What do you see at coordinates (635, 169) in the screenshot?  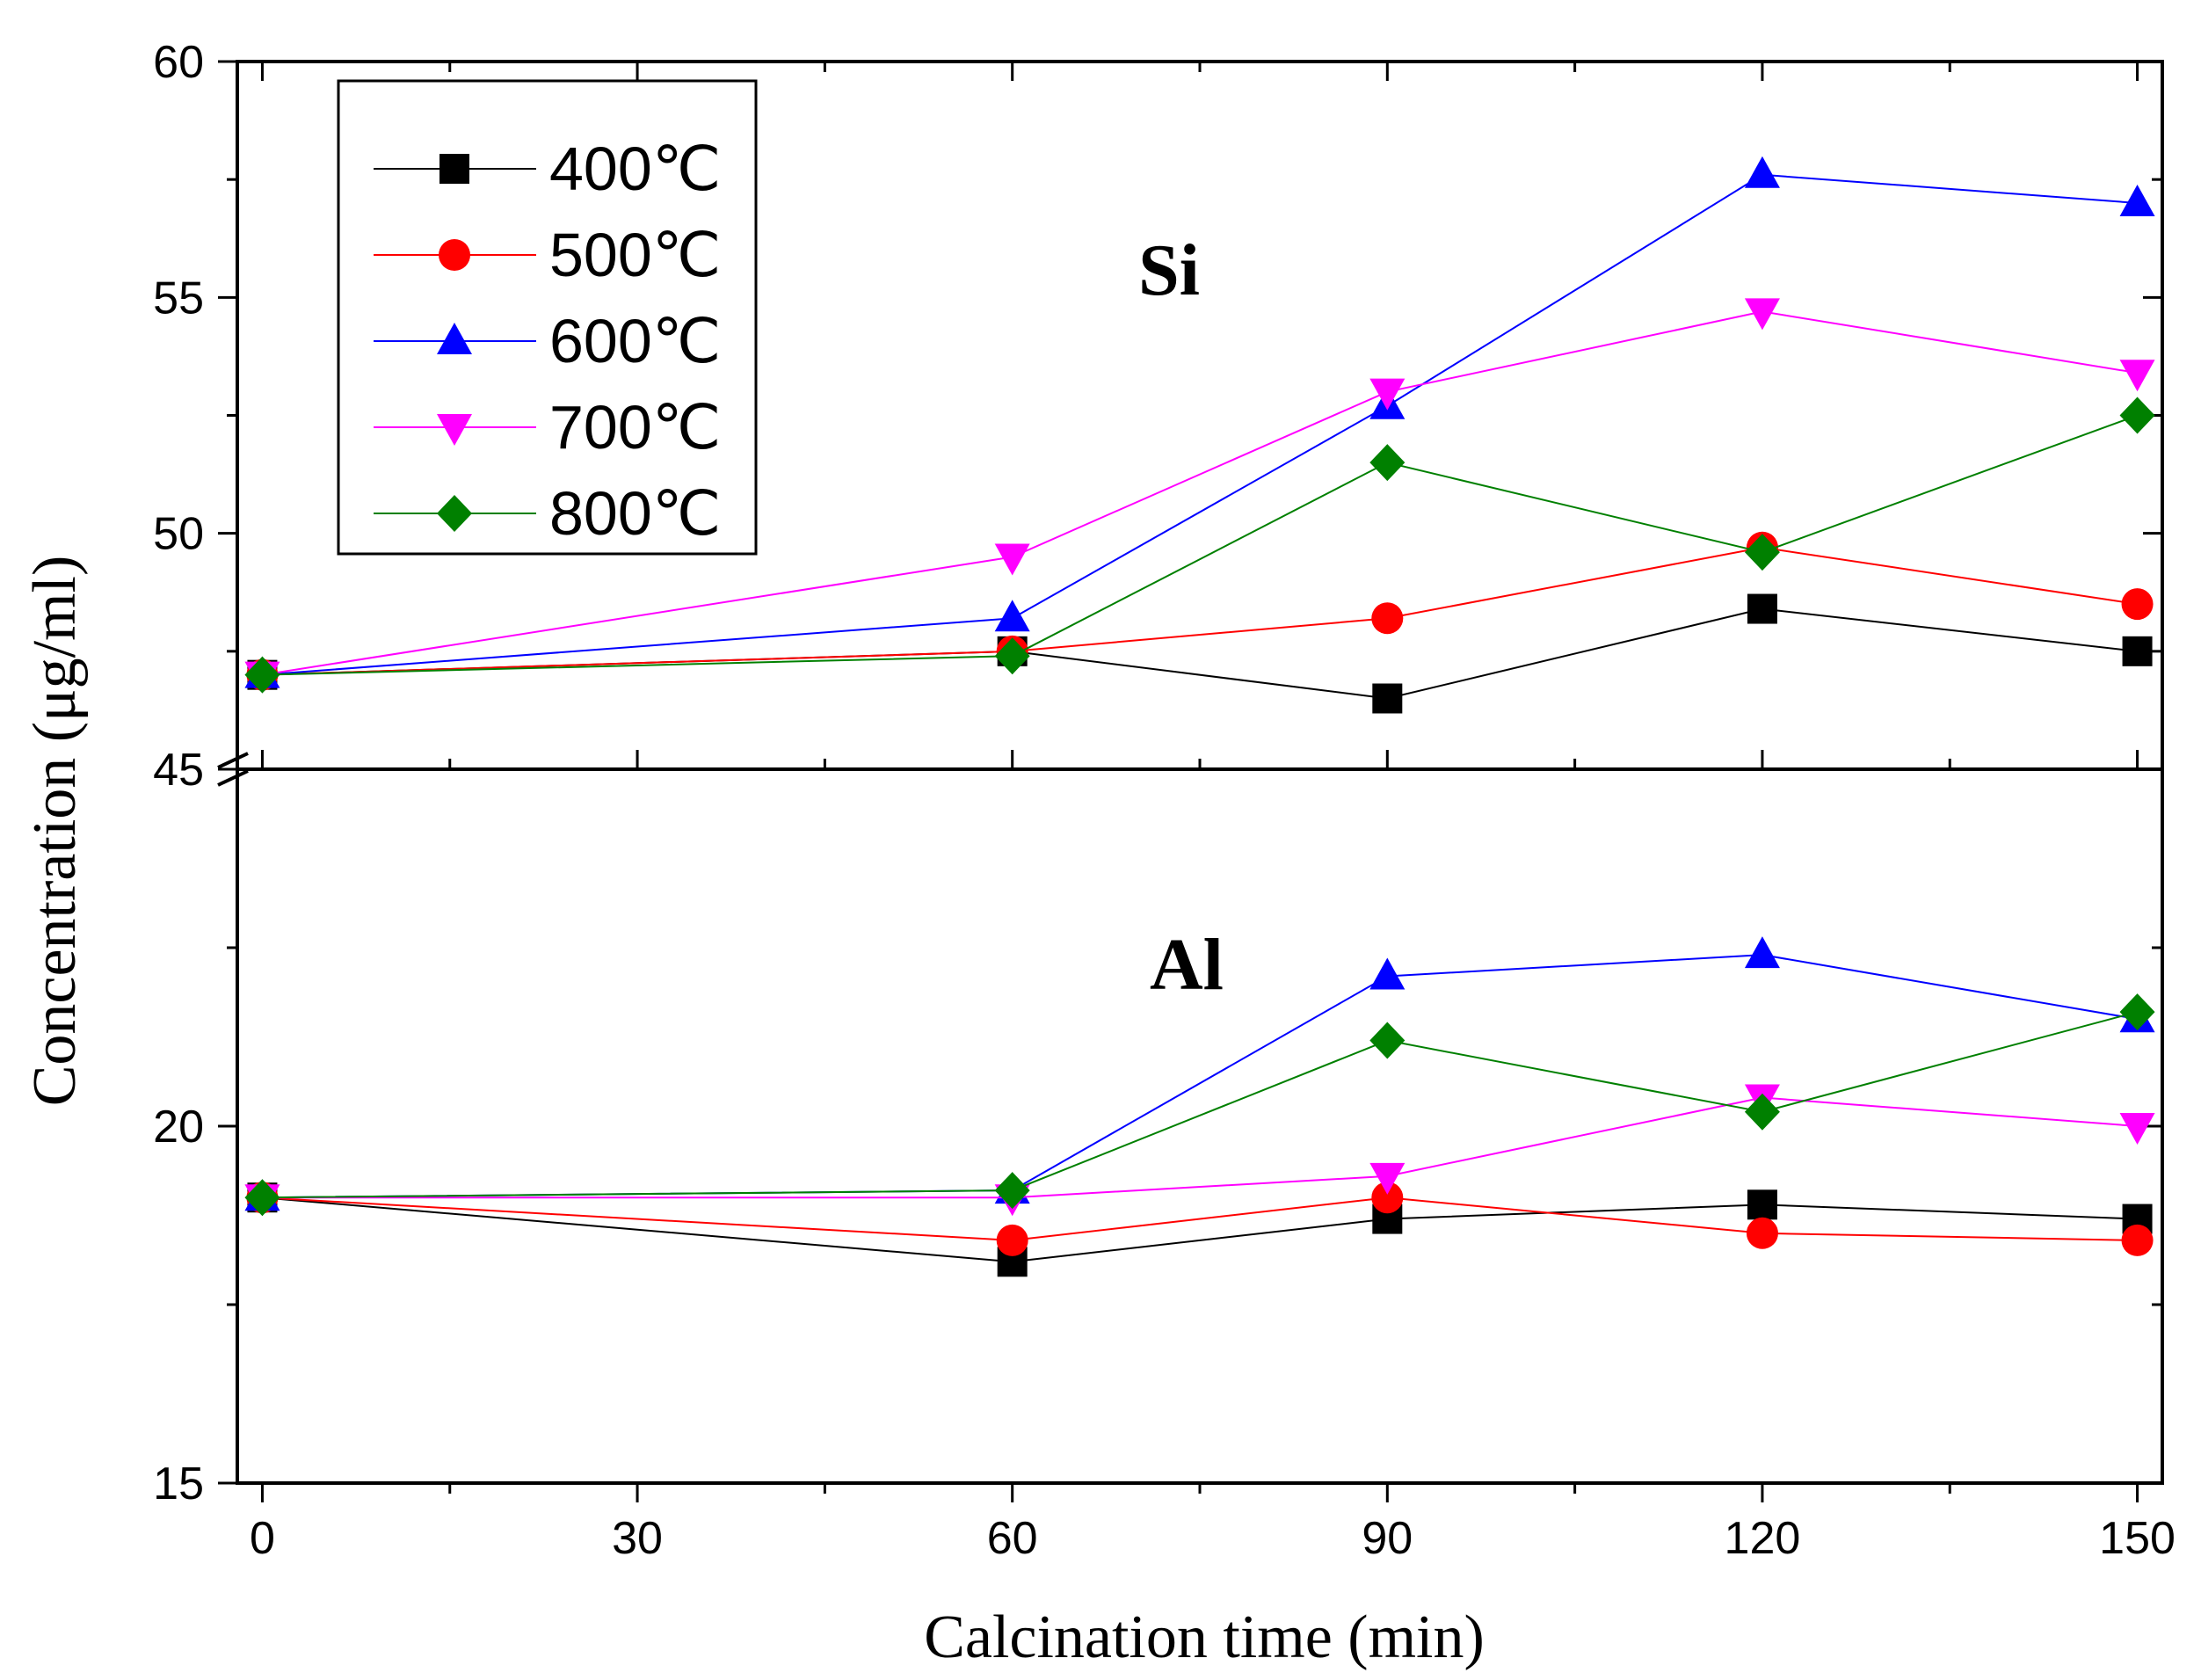 I see `legend-label: 400℃` at bounding box center [635, 169].